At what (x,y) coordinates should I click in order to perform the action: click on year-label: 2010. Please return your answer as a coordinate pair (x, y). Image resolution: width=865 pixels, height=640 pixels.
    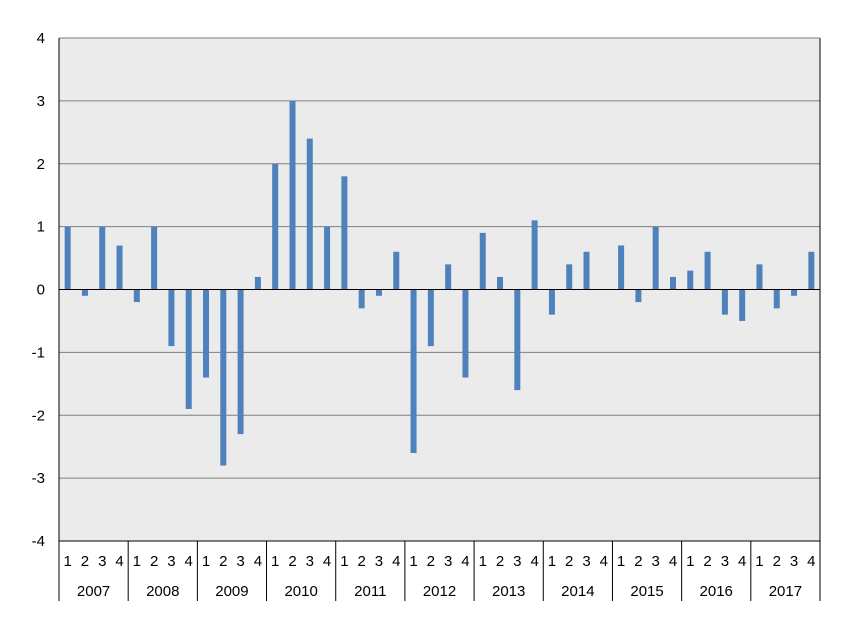
    Looking at the image, I should click on (300, 591).